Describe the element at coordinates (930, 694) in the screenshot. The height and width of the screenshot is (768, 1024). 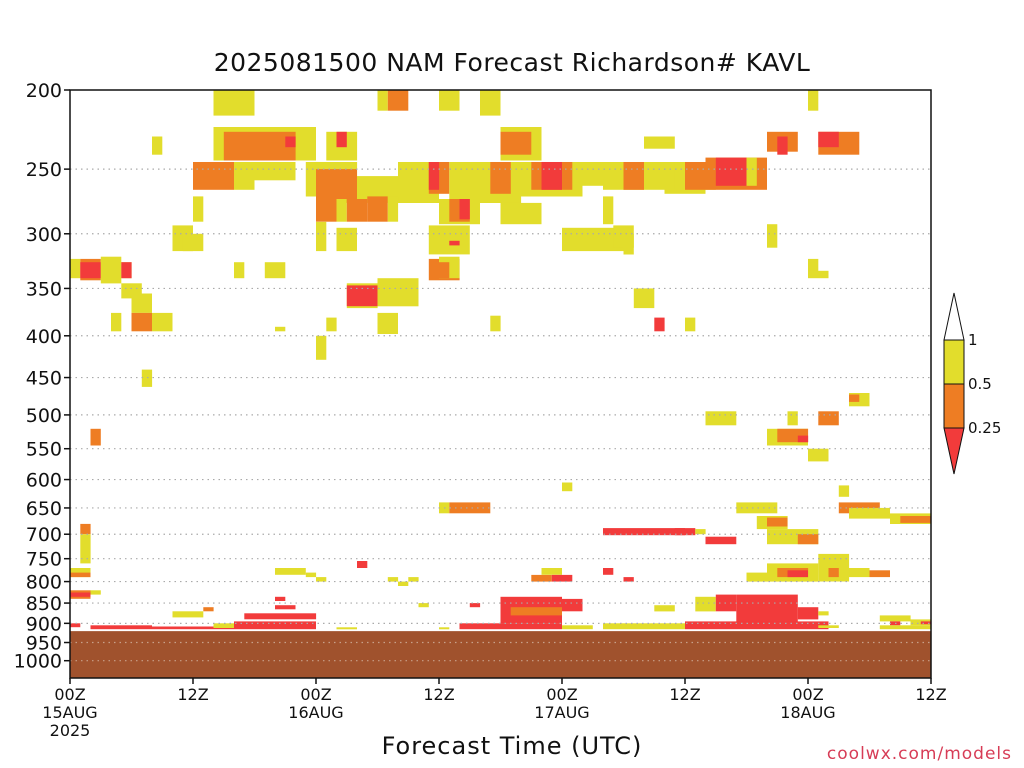
I see `x-tick-label: 12Z` at that location.